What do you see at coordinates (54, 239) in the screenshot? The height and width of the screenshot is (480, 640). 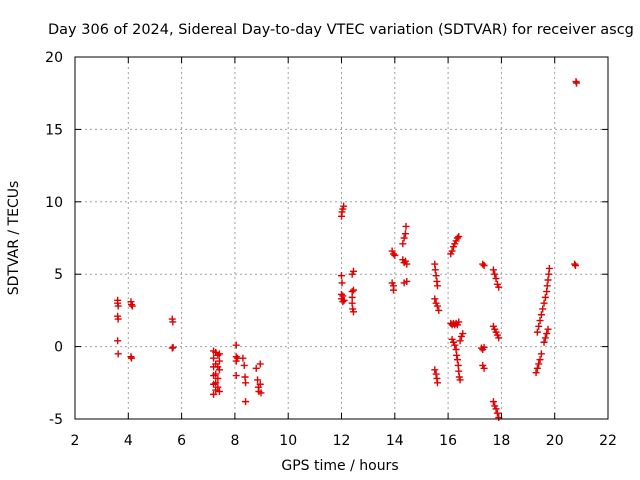 I see `y-tick-labels: -5 0 5 10 15 20` at bounding box center [54, 239].